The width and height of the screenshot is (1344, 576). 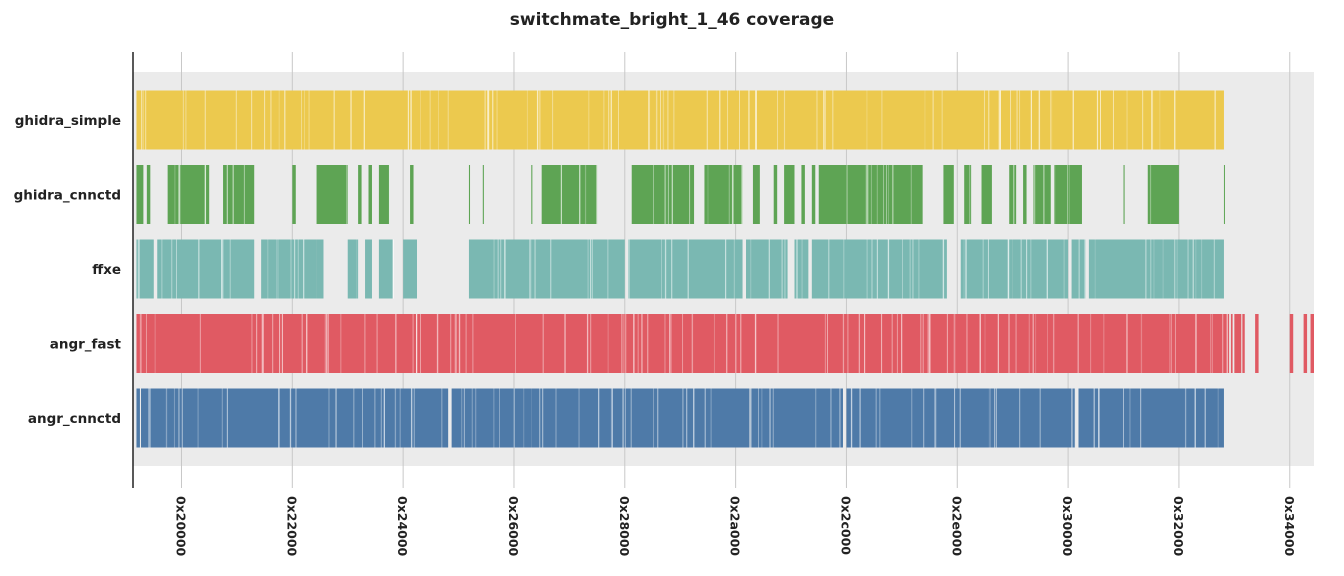 What do you see at coordinates (624, 526) in the screenshot?
I see `x-tick-label: 0x28000` at bounding box center [624, 526].